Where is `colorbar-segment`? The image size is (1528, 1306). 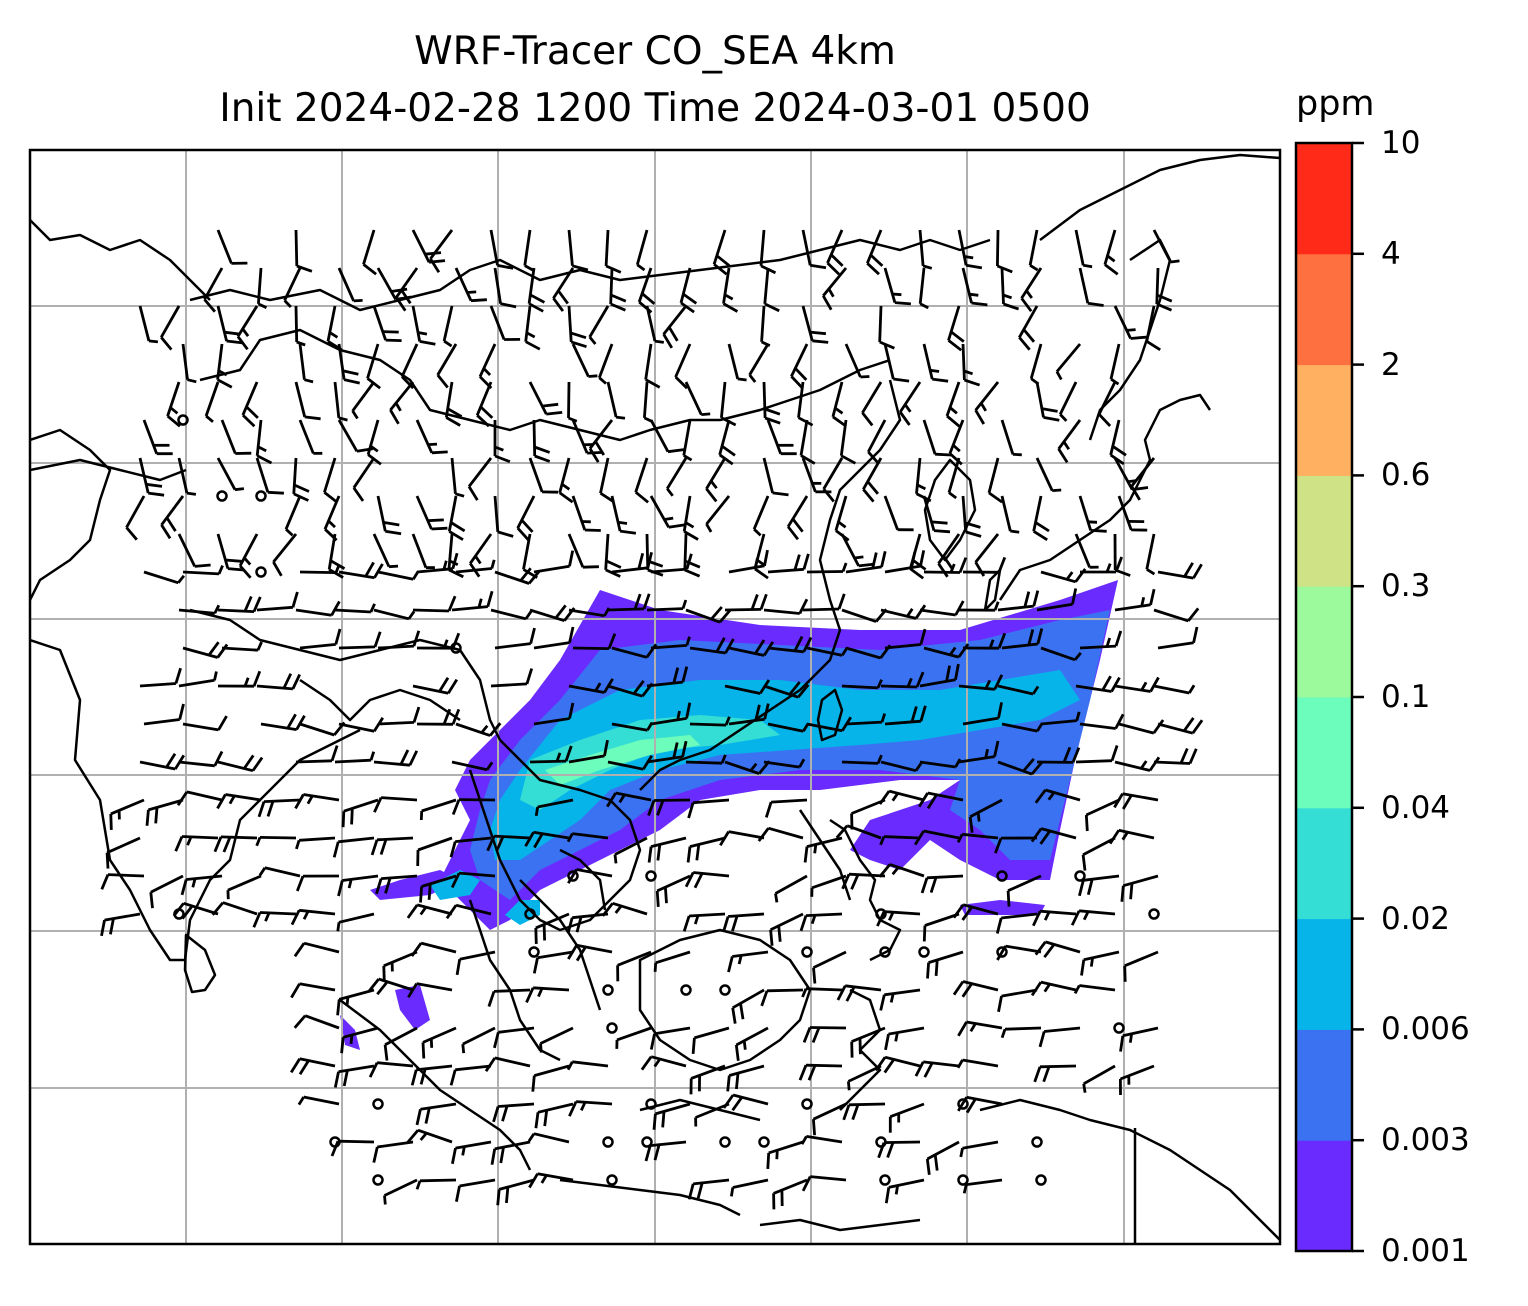
colorbar-segment is located at coordinates (1324, 642).